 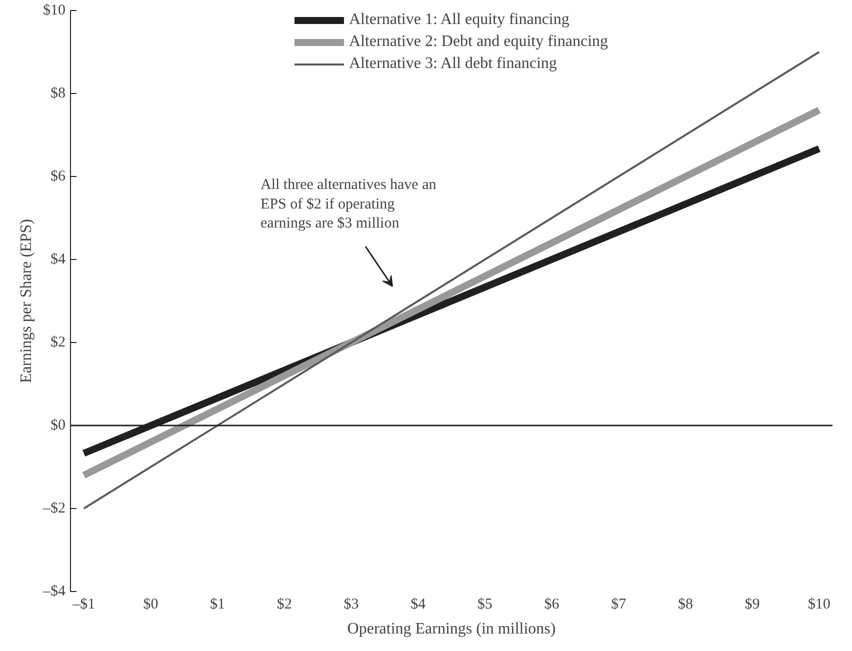 What do you see at coordinates (26, 301) in the screenshot?
I see `y-axis-title: Earnings per Share (EPS)` at bounding box center [26, 301].